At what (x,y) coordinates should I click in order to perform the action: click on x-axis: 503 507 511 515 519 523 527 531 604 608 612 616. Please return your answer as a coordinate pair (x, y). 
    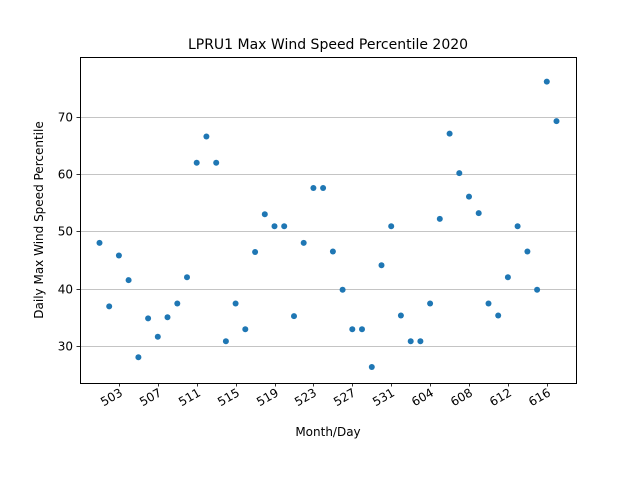
    Looking at the image, I should click on (325, 396).